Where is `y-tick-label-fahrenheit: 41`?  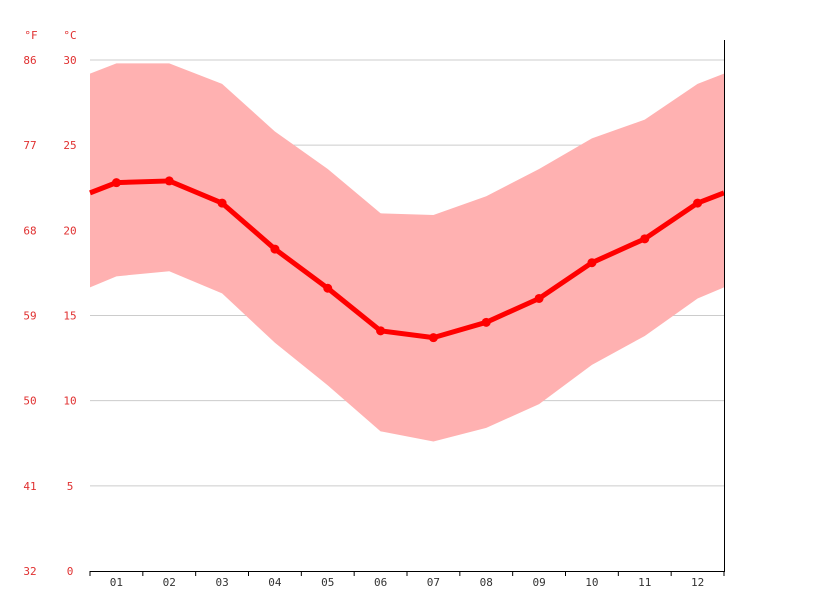 y-tick-label-fahrenheit: 41 is located at coordinates (29, 486).